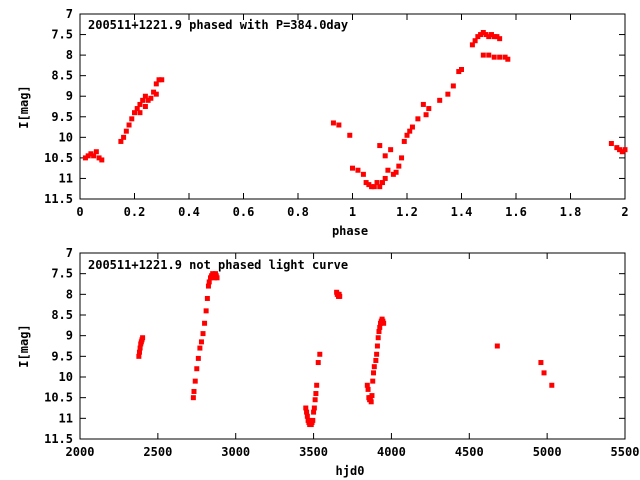 The height and width of the screenshot is (480, 640). What do you see at coordinates (244, 212) in the screenshot?
I see `x-tick-label: 0.6` at bounding box center [244, 212].